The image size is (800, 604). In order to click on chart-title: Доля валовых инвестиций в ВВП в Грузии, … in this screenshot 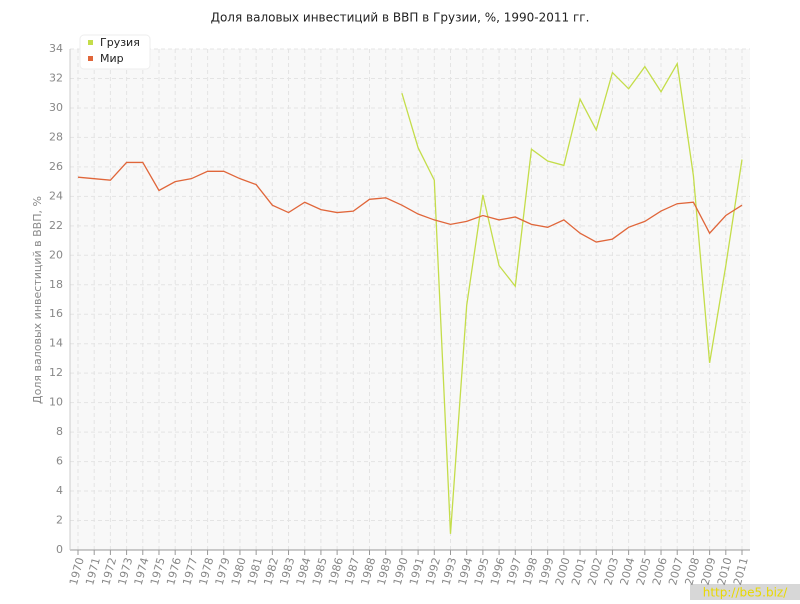, I will do `click(400, 18)`.